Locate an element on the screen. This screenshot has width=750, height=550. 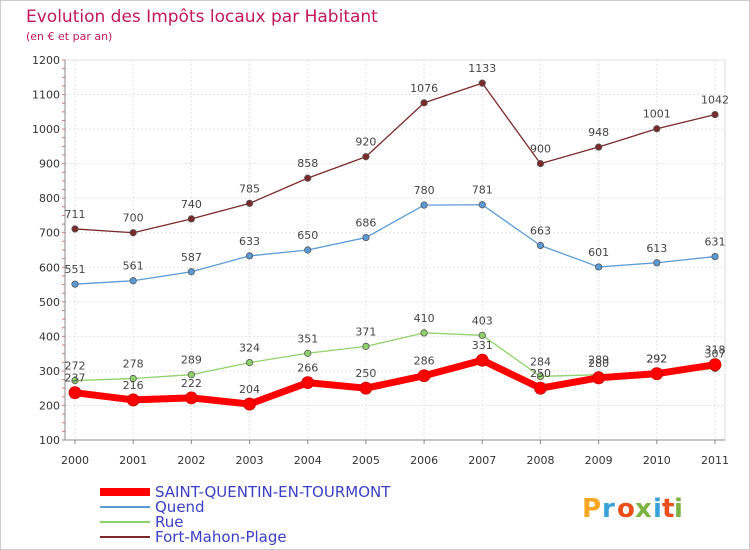
data-label: 410 is located at coordinates (424, 318).